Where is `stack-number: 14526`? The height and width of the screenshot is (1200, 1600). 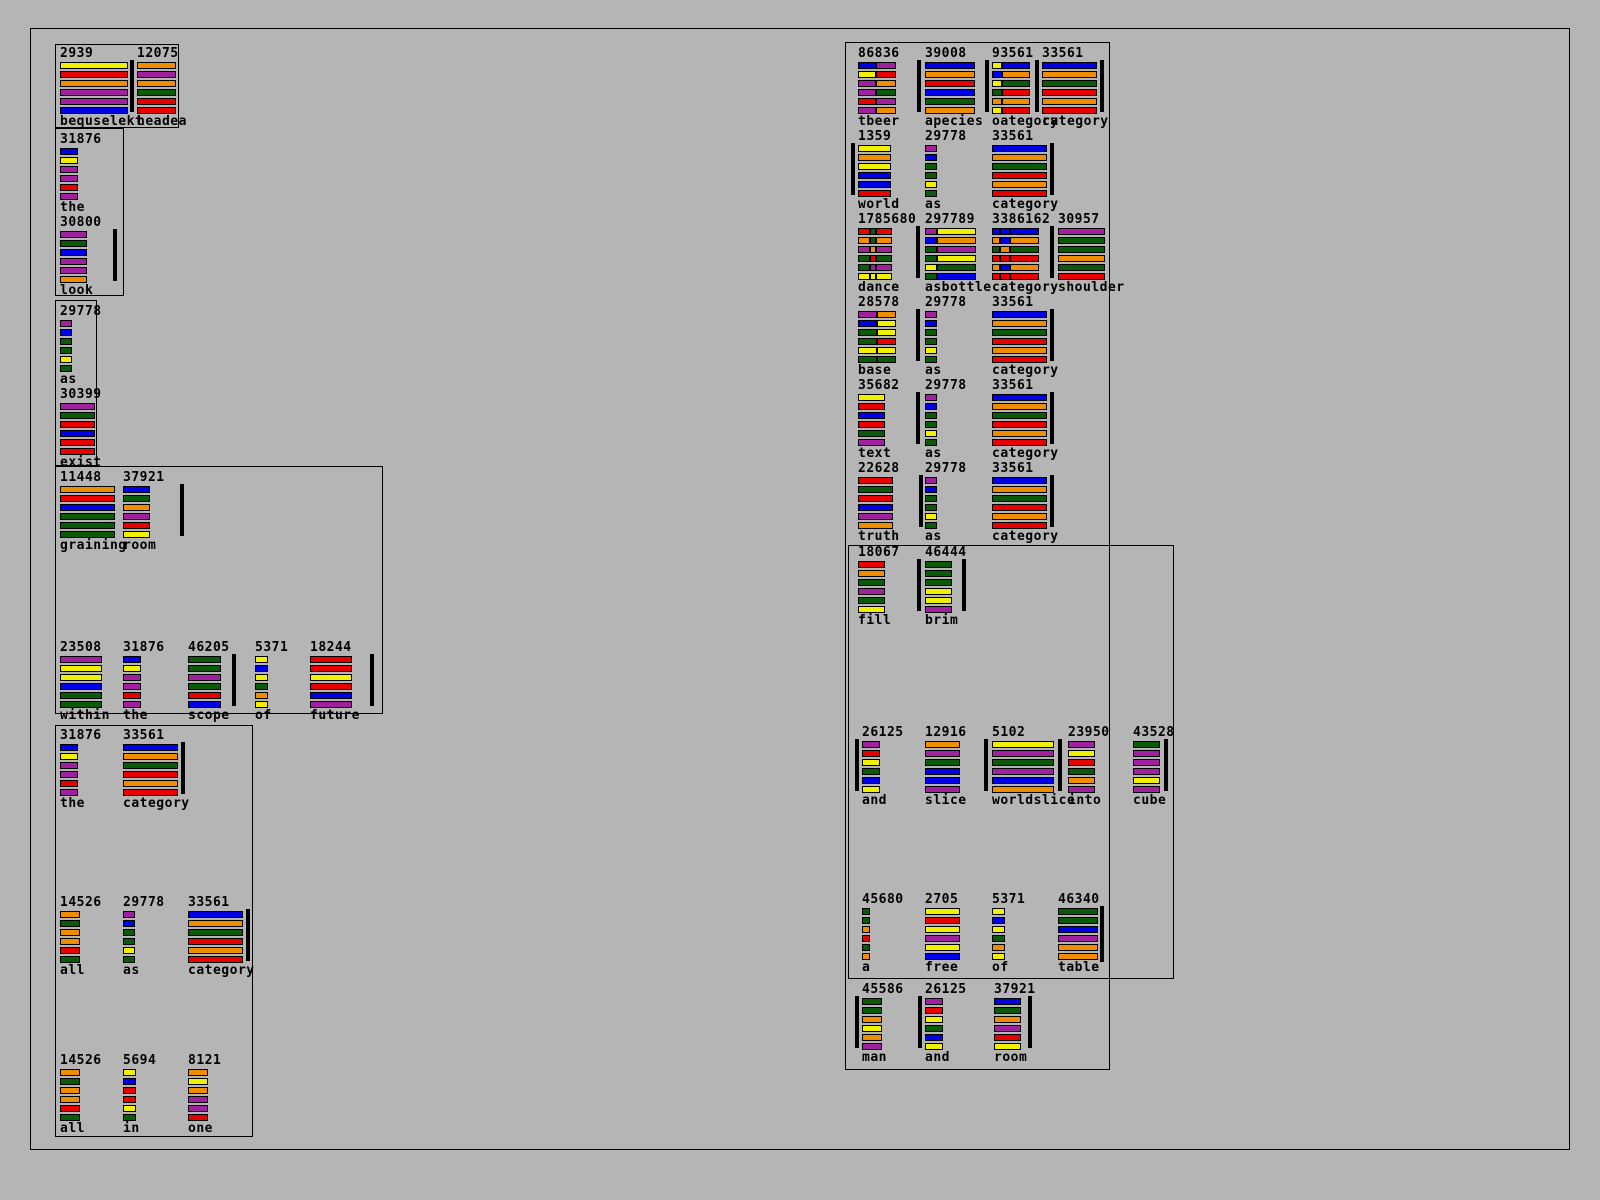
stack-number: 14526 is located at coordinates (81, 1060).